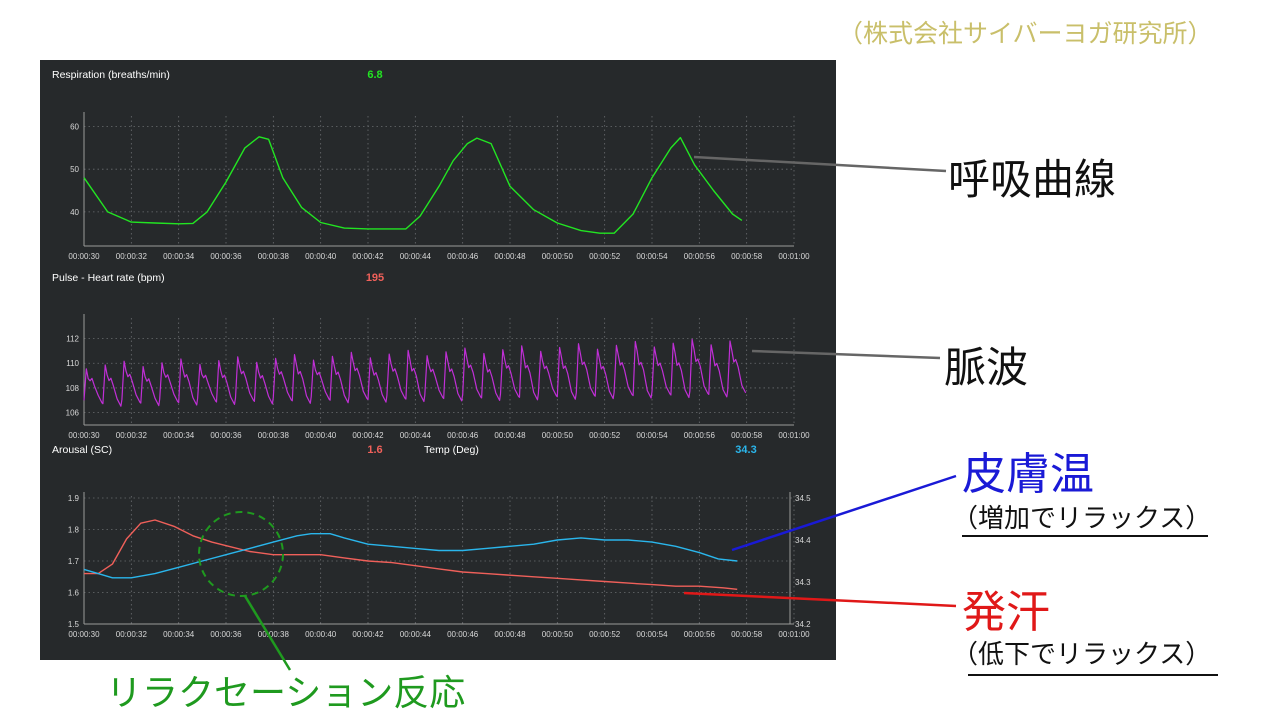 This screenshot has height=720, width=1280. I want to click on y-tick-label: 1.7, so click(74, 561).